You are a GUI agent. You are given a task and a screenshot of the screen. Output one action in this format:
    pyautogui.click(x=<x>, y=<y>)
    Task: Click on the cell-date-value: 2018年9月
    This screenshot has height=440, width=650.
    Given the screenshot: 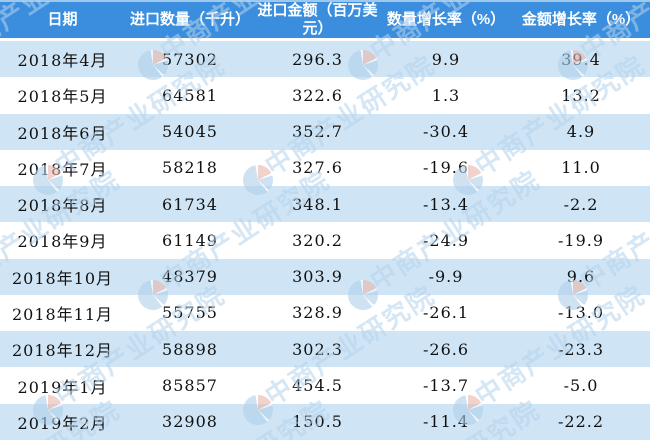 What is the action you would take?
    pyautogui.click(x=62, y=242)
    